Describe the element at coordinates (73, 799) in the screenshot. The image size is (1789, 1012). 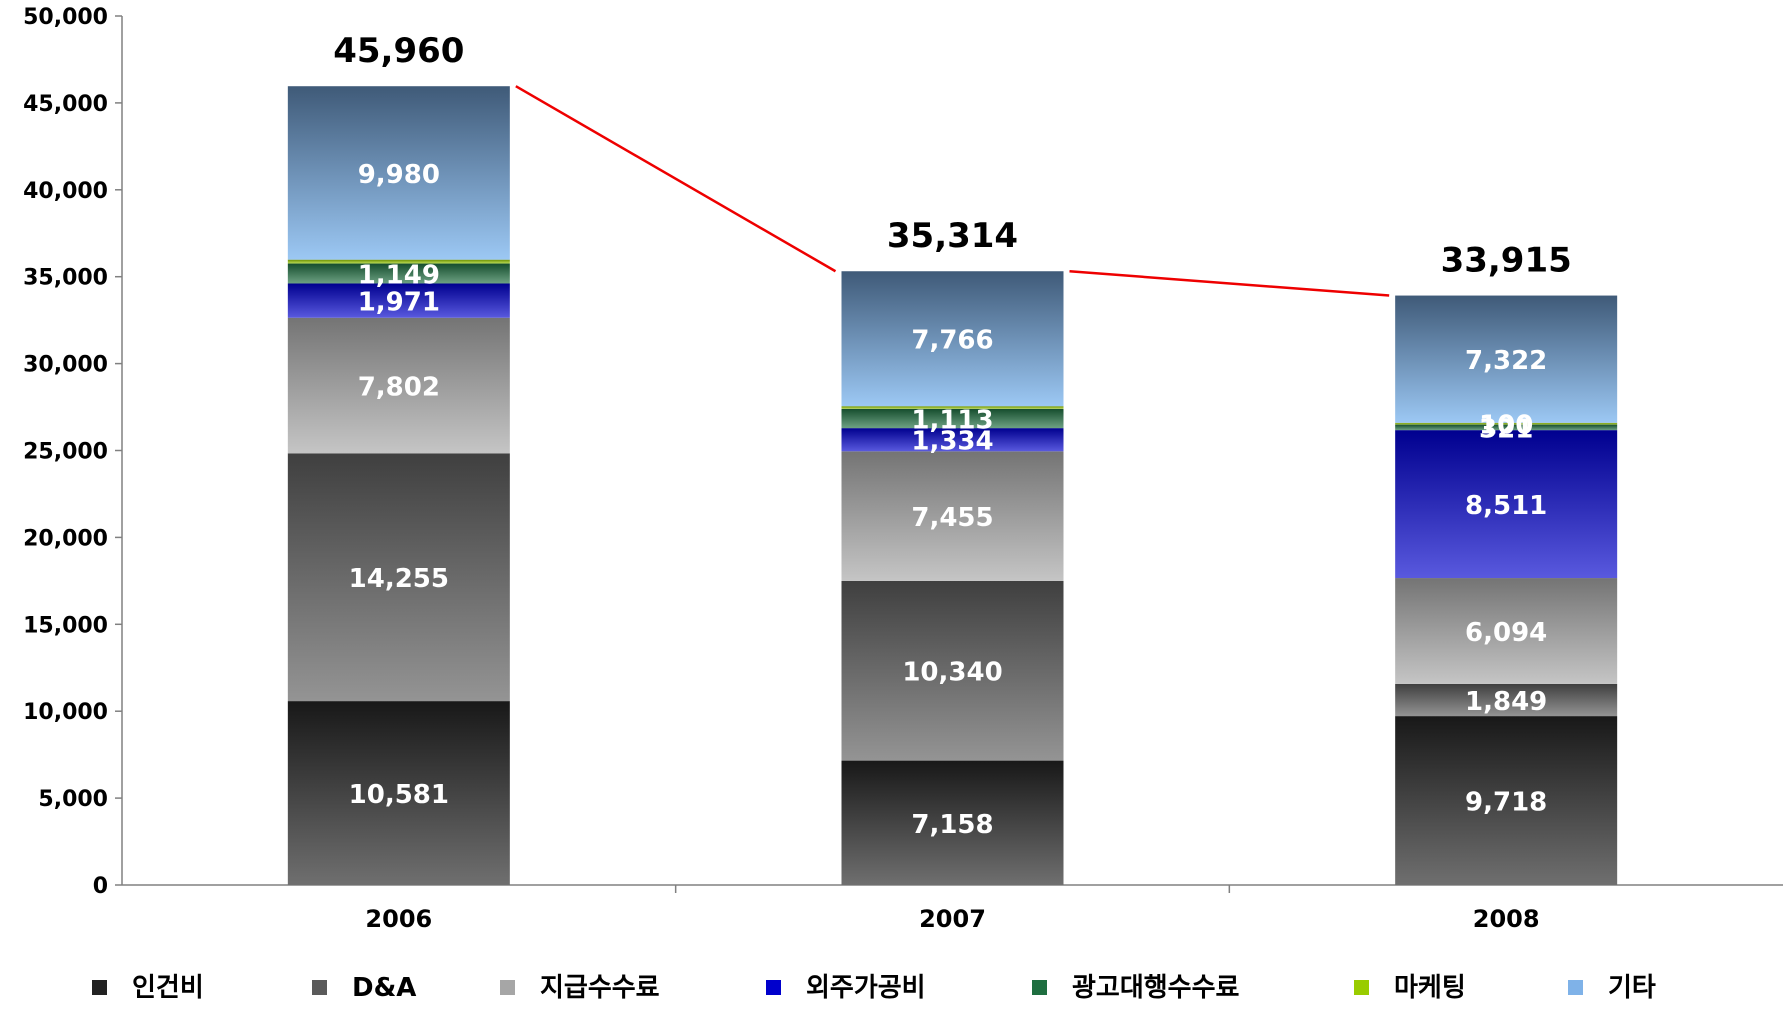
I see `y-tick-label: 5,000` at that location.